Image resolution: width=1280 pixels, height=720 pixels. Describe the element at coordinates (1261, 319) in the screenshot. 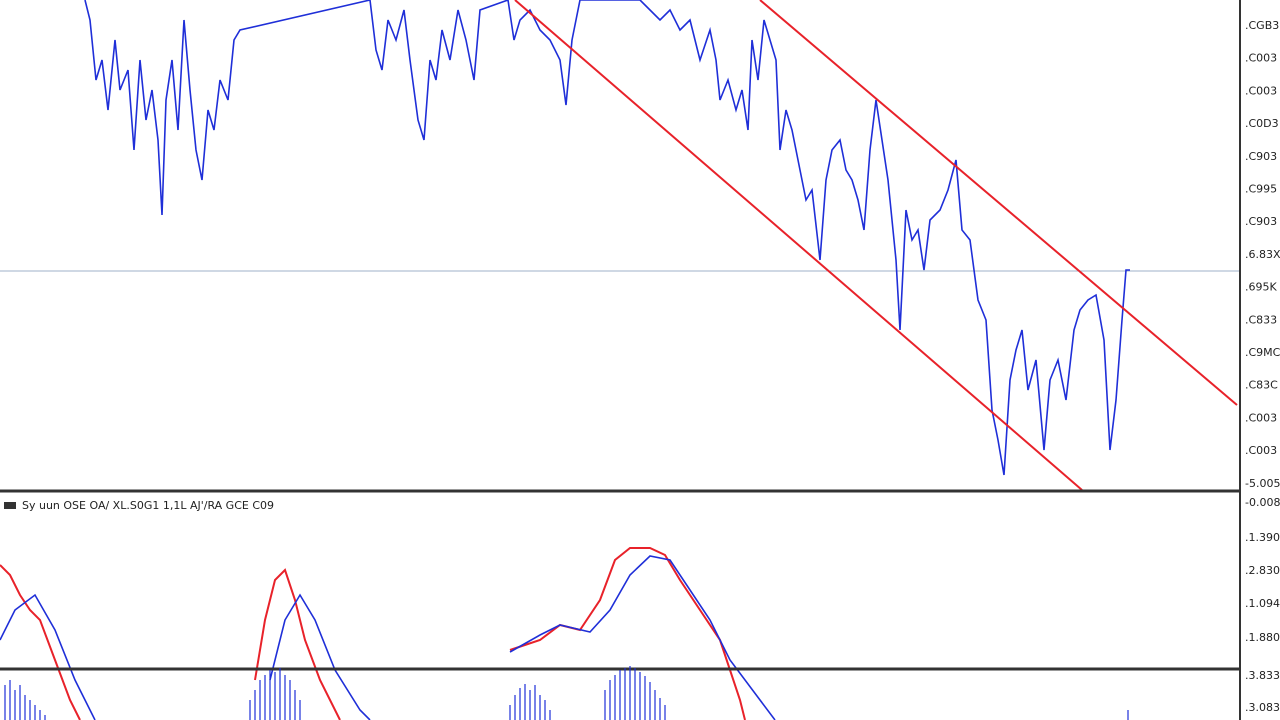

I see `price-axis-label: .C833` at that location.